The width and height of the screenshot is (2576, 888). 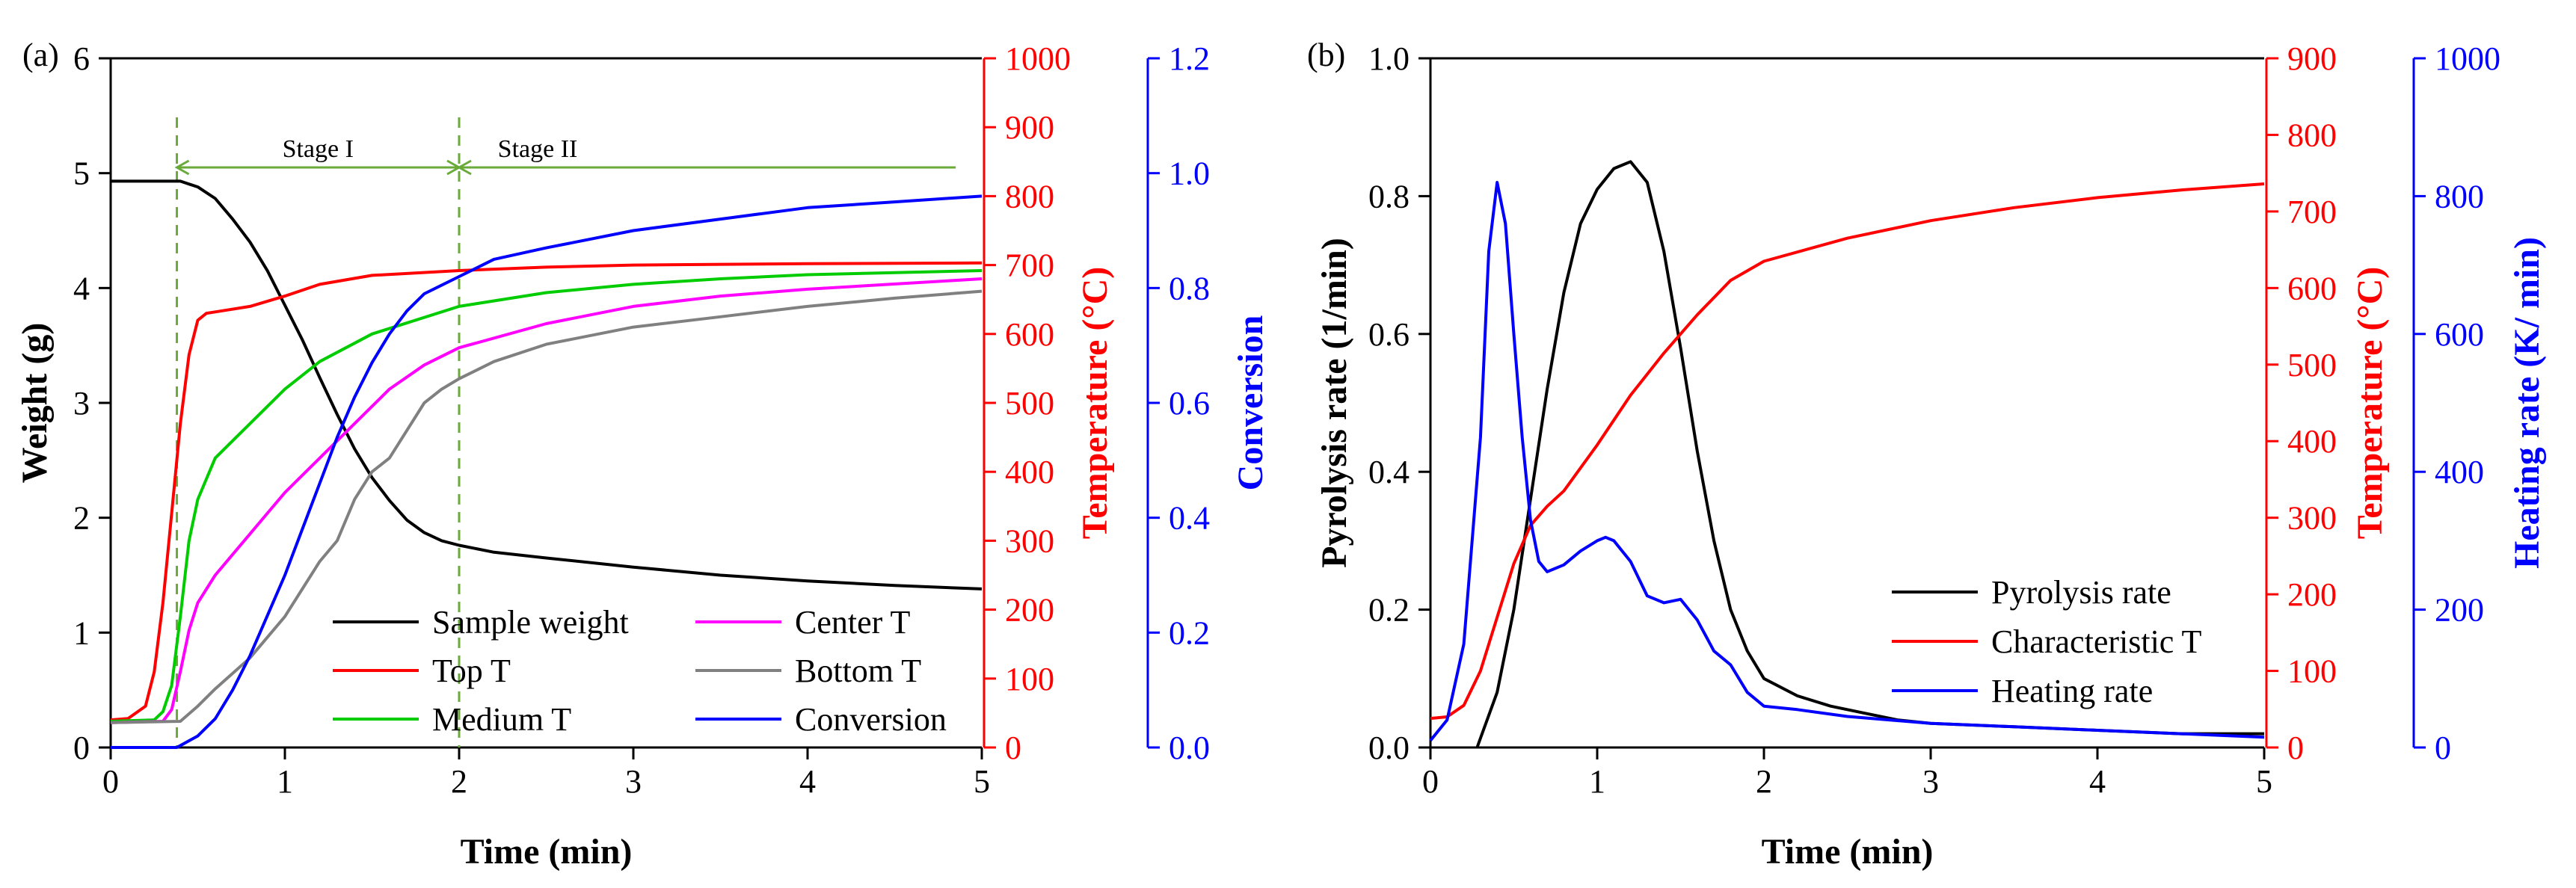 I want to click on panel-b-right1-tick-label-3: 300, so click(x=2312, y=519).